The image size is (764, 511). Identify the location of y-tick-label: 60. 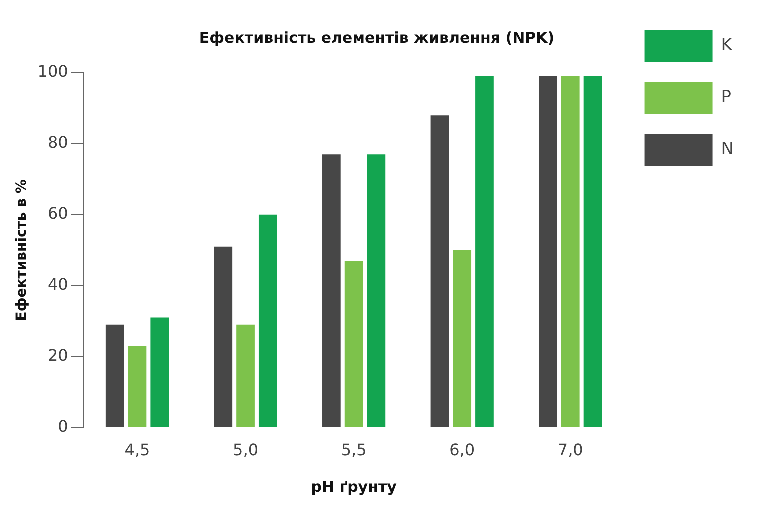
(58, 214).